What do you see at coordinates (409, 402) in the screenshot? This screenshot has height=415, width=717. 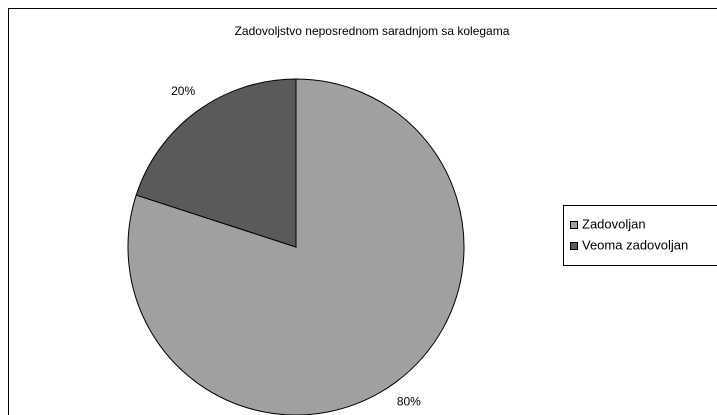 I see `data-label: 80%` at bounding box center [409, 402].